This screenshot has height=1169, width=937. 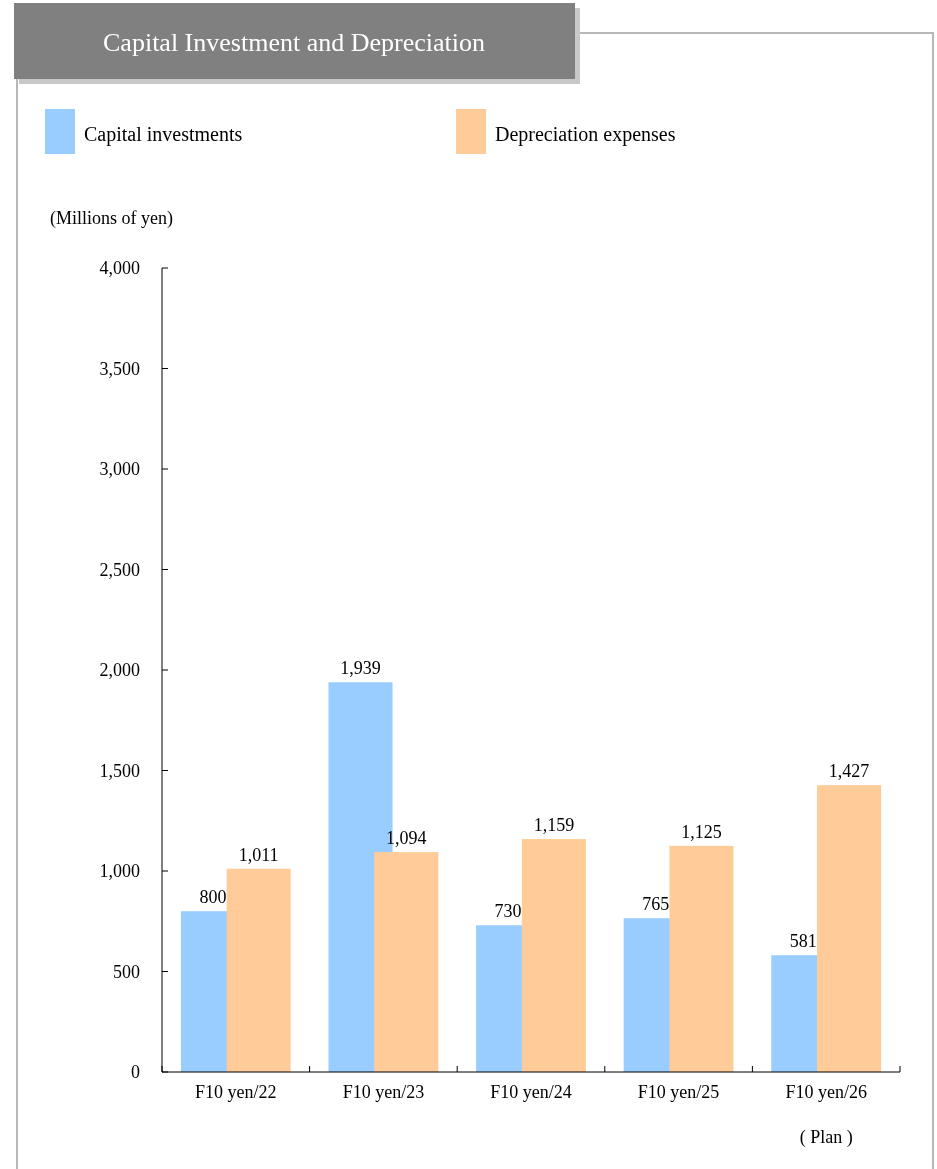 What do you see at coordinates (803, 941) in the screenshot?
I see `data-label: 581` at bounding box center [803, 941].